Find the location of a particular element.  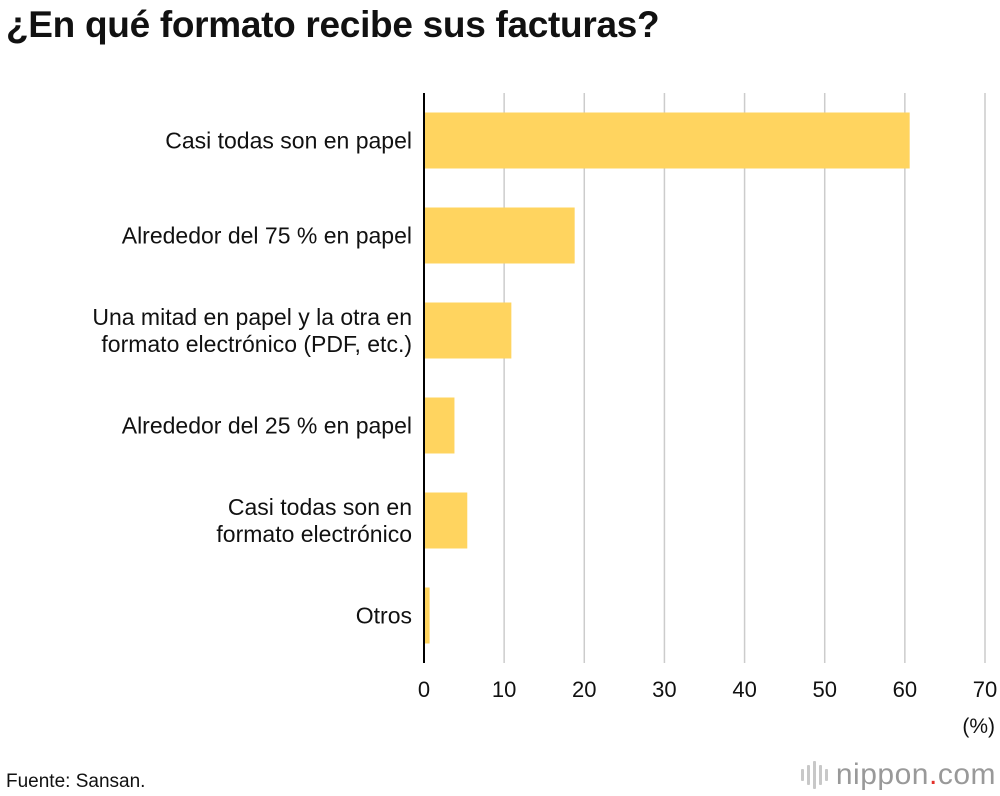

category-label: Alrededor del 25 % en papel is located at coordinates (267, 426).